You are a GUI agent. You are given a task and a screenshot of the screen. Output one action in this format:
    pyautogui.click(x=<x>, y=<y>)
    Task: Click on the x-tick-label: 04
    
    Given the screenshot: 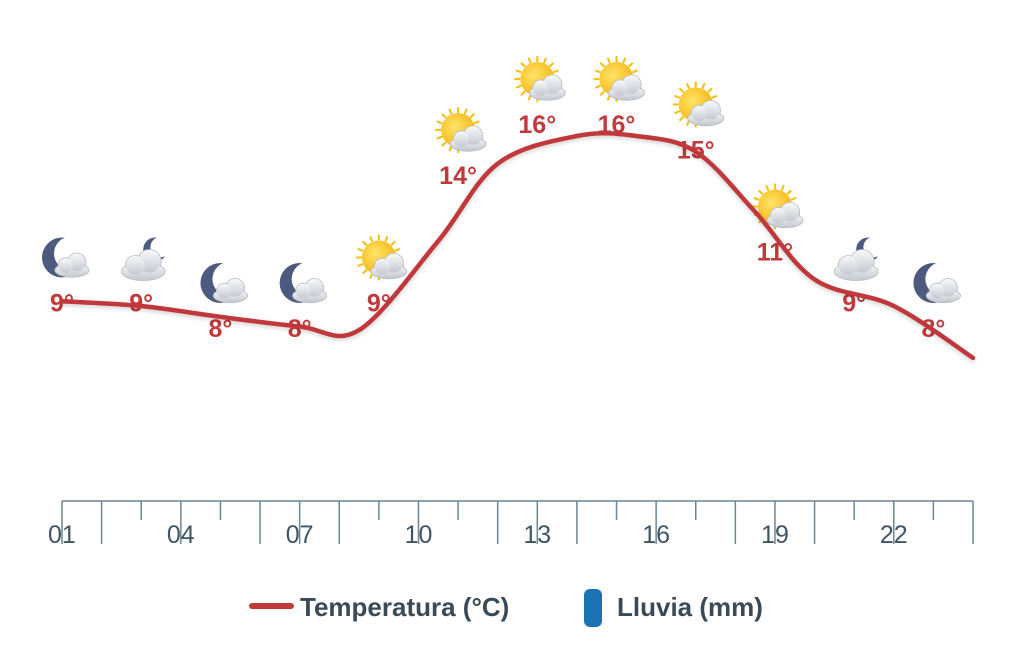 What is the action you would take?
    pyautogui.click(x=181, y=535)
    